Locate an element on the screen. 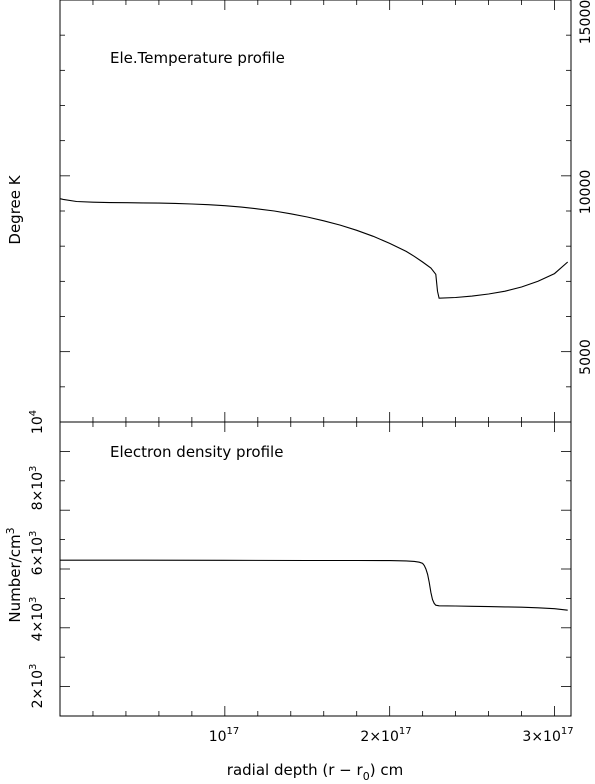 The image size is (595, 784). temperature-series-line is located at coordinates (314, 248).